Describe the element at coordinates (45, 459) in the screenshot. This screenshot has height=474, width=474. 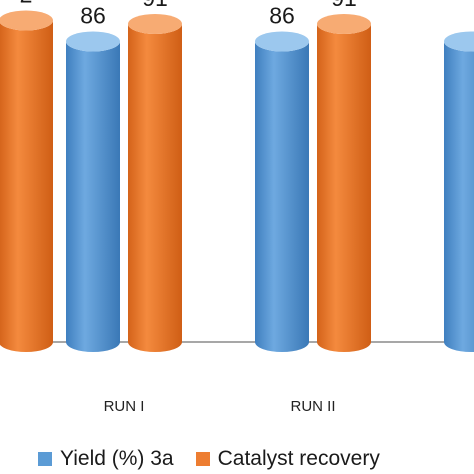
I see `legend-swatch-yield` at that location.